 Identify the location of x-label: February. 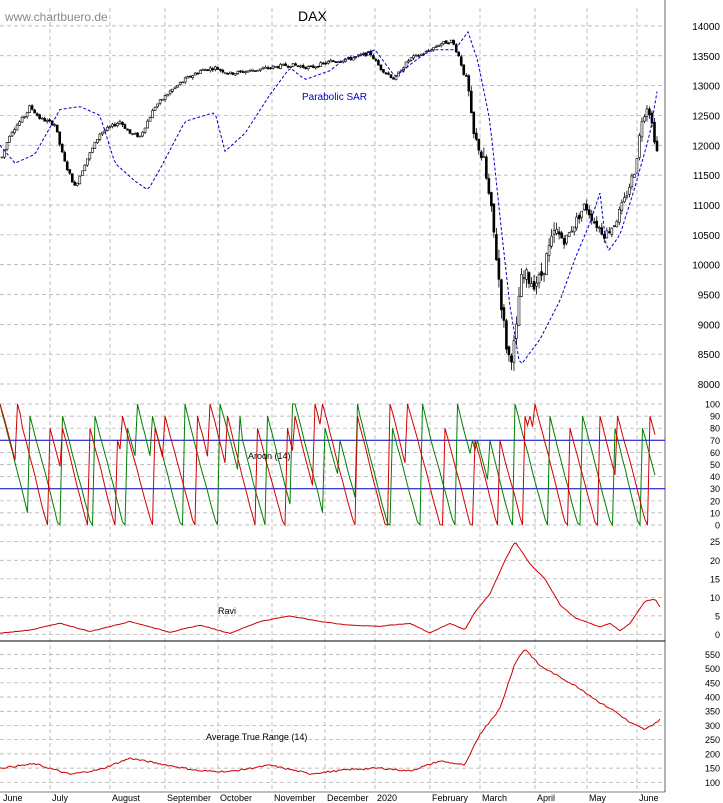
(450, 798).